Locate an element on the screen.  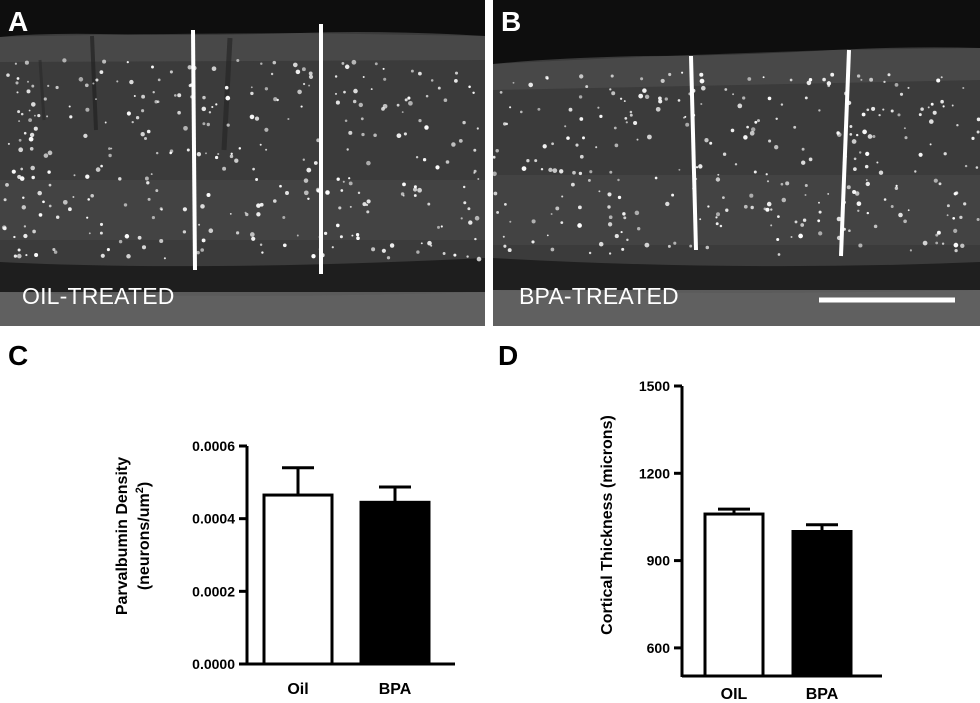
chart-d-bar-bpa is located at coordinates (822, 604).